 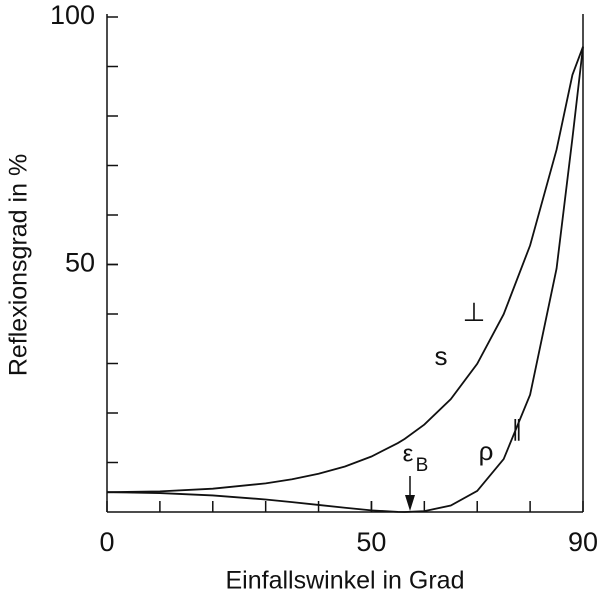 I want to click on x-tick-label: 0, so click(x=106, y=542).